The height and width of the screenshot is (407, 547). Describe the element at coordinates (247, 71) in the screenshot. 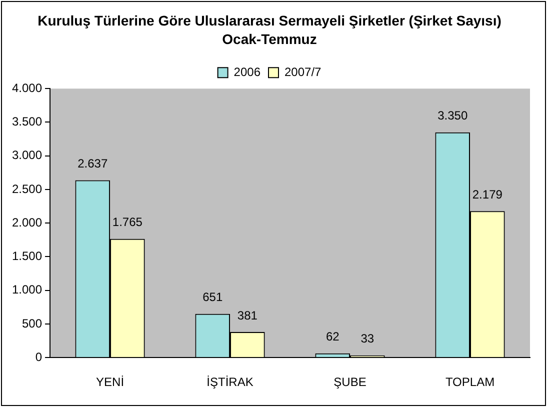

I see `legend-label: 2006` at that location.